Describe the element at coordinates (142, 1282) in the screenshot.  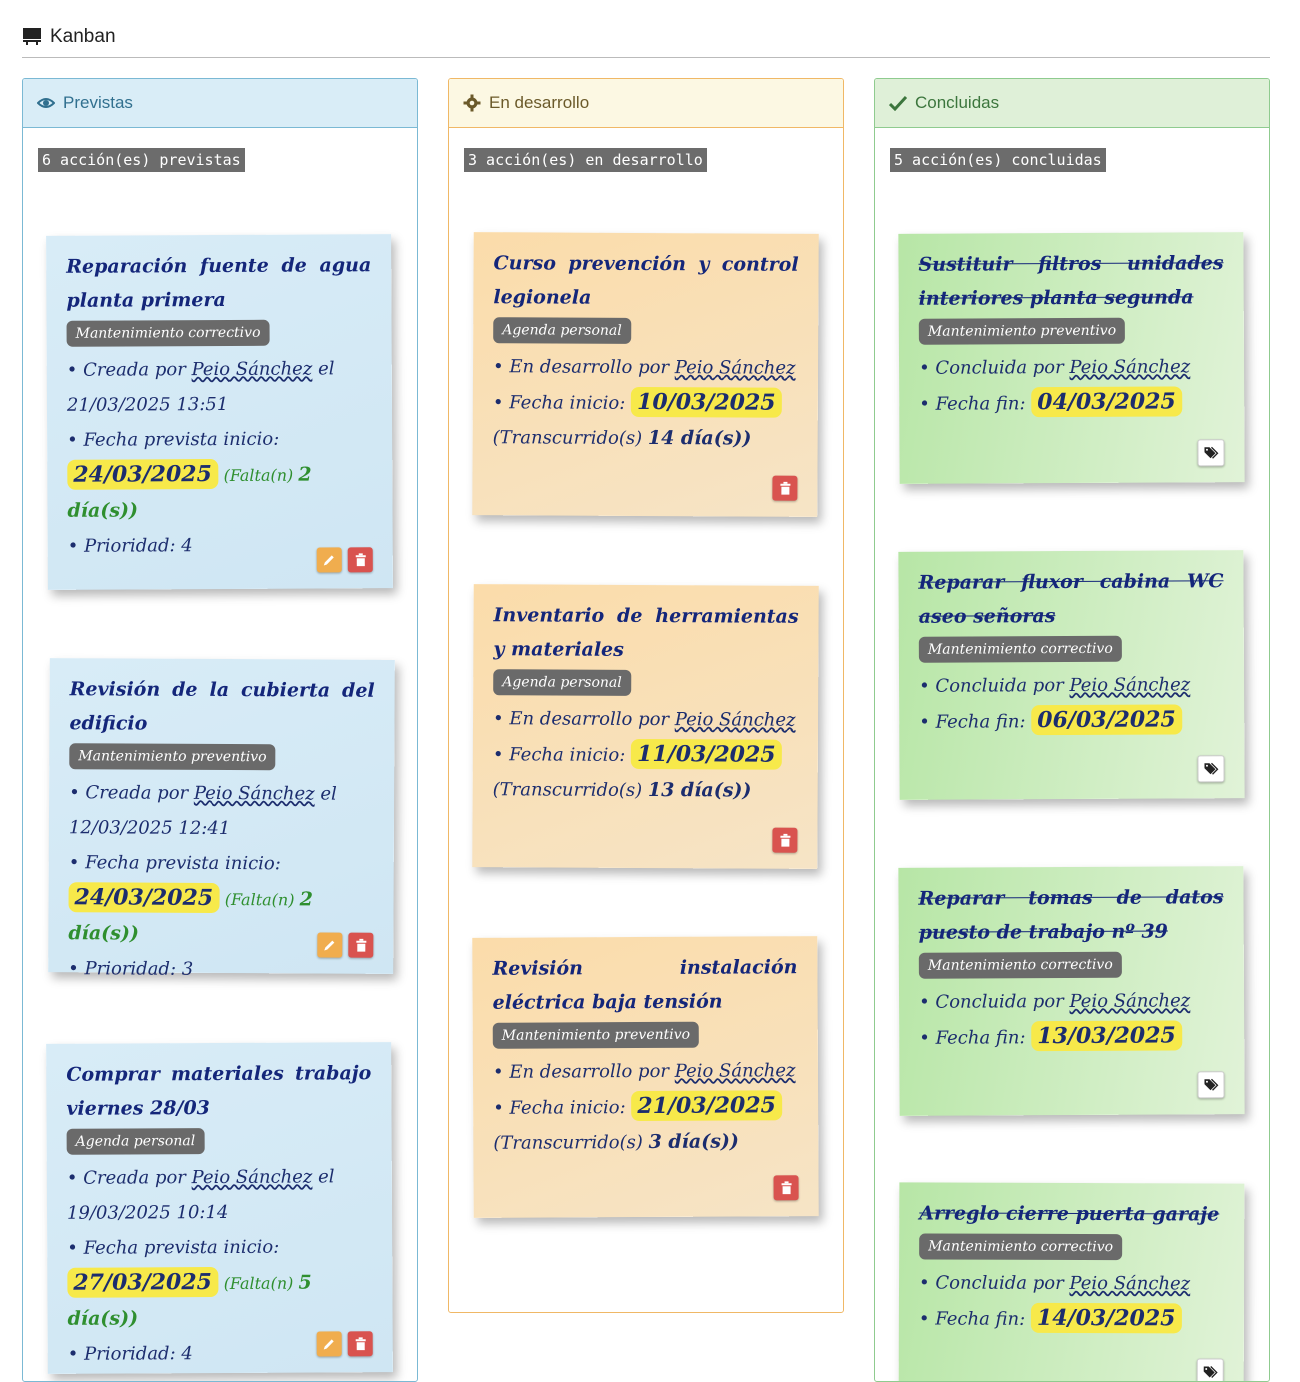
I see `planned-date: 27/03/2025` at that location.